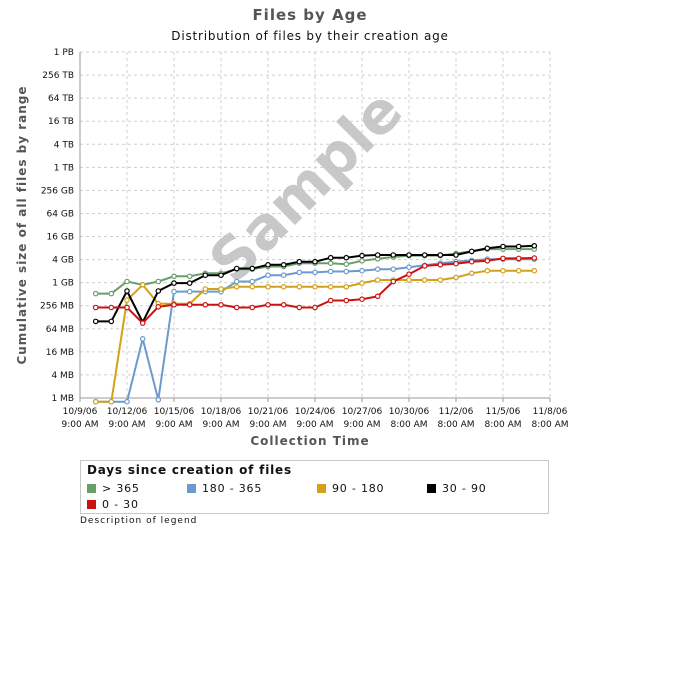  Describe the element at coordinates (309, 15) in the screenshot. I see `chart-title: Files by Age` at that location.